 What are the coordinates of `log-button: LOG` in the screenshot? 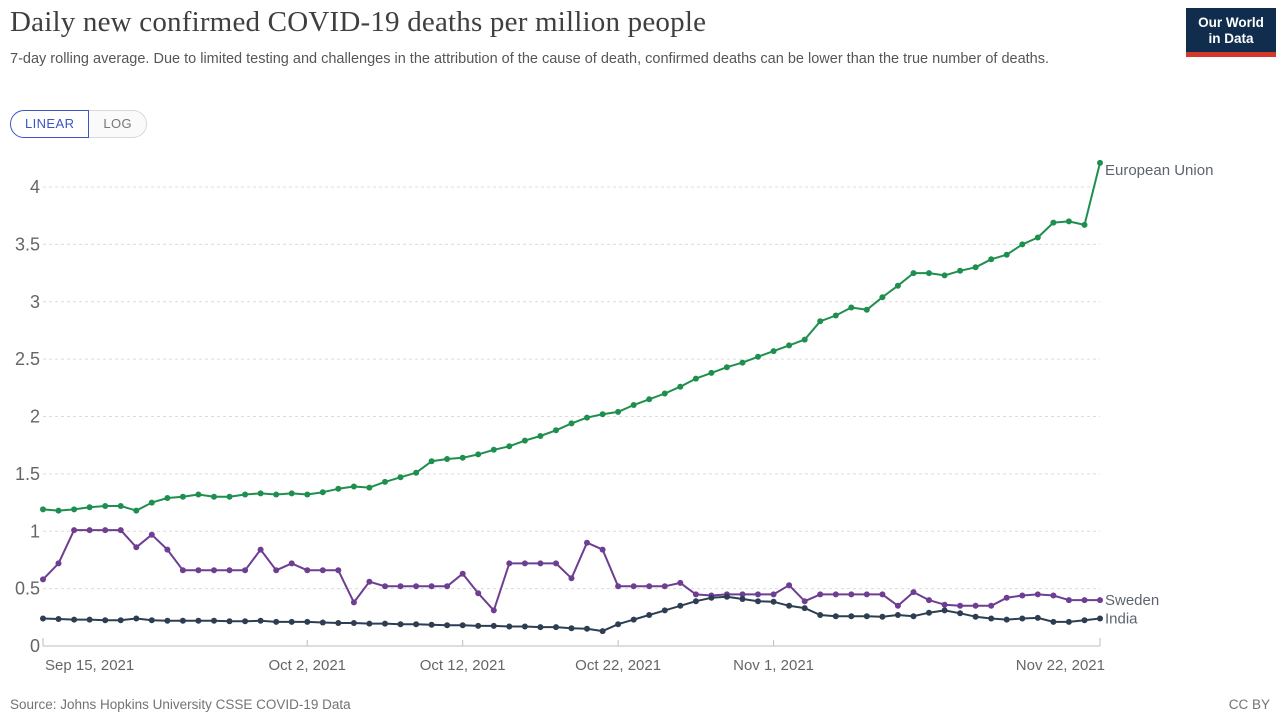 It's located at (118, 124).